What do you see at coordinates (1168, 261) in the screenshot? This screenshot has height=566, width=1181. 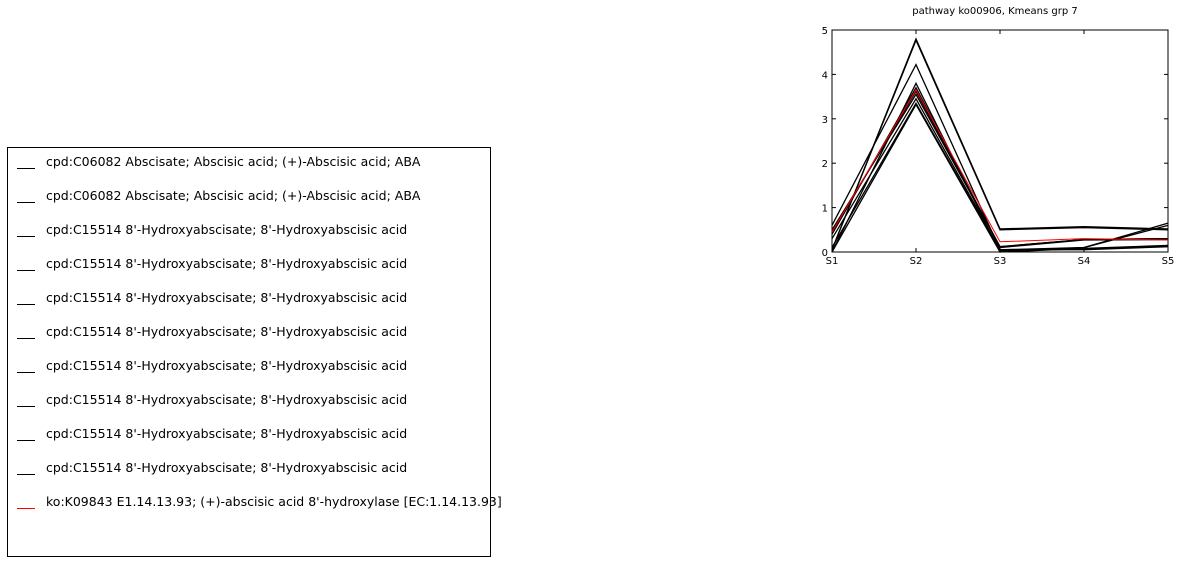 I see `x-tick-label: S5` at bounding box center [1168, 261].